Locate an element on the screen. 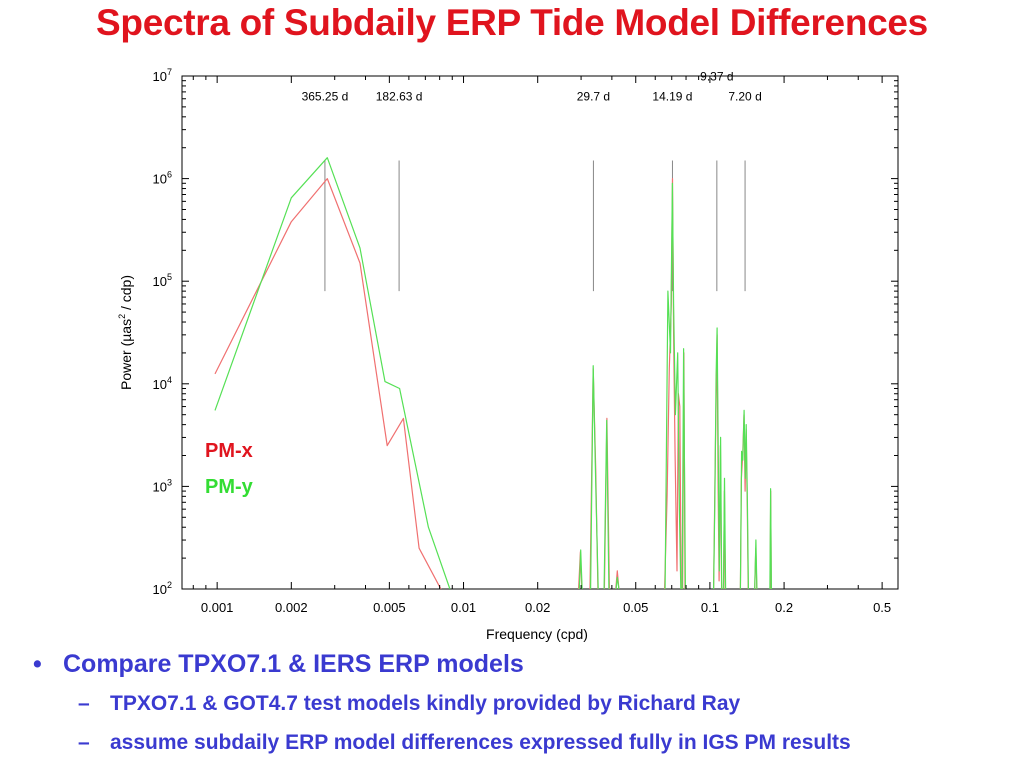  y-tick-label: 10² is located at coordinates (162, 588).